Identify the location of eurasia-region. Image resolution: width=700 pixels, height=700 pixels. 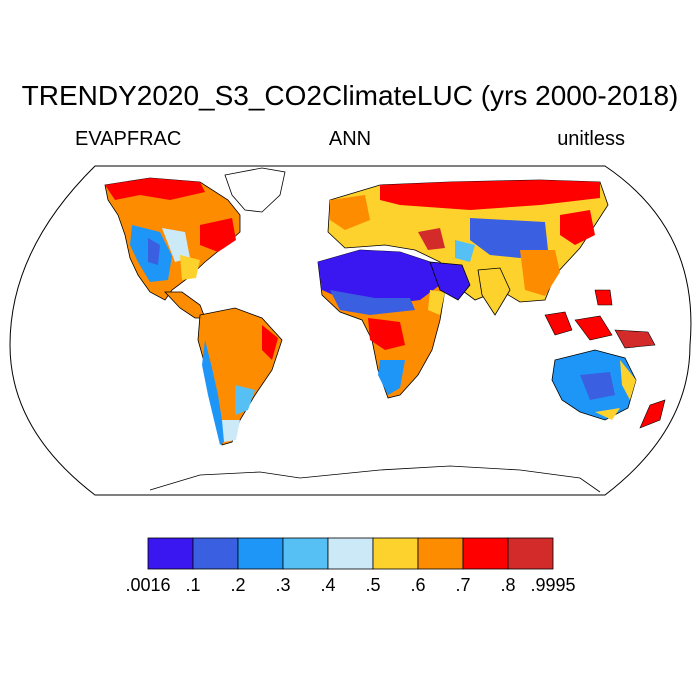
(468, 241).